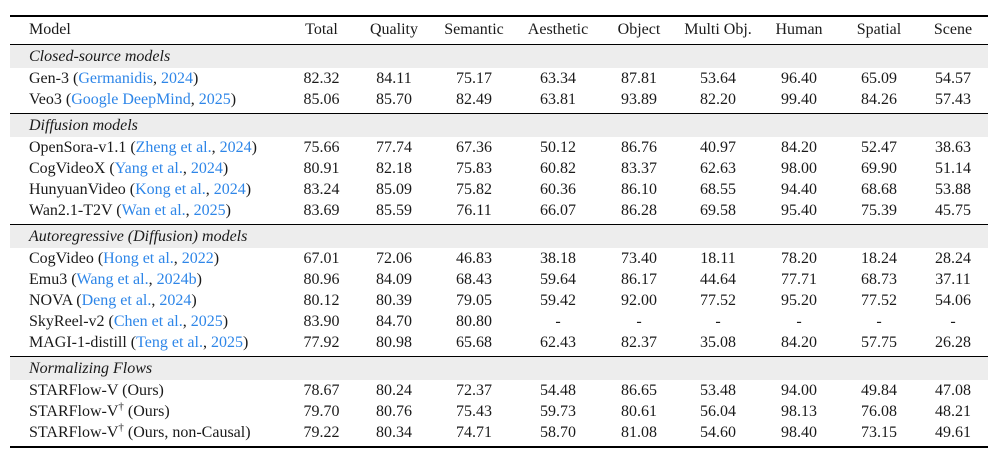 The image size is (995, 452). Describe the element at coordinates (474, 279) in the screenshot. I see `value-cell-semantic: 68.43` at that location.